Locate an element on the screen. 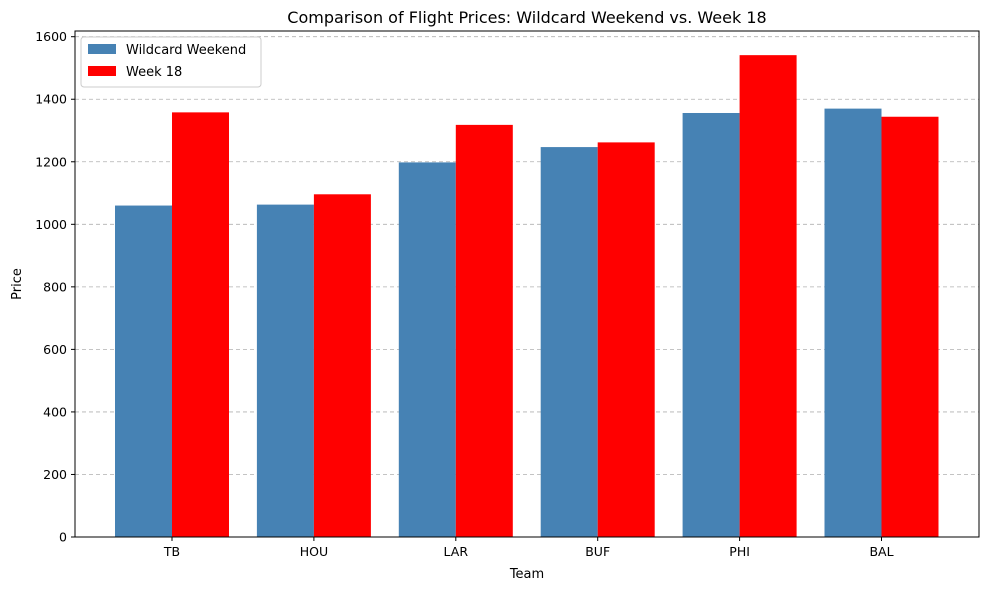 Image resolution: width=989 pixels, height=590 pixels. x-axis-label: Team is located at coordinates (526, 574).